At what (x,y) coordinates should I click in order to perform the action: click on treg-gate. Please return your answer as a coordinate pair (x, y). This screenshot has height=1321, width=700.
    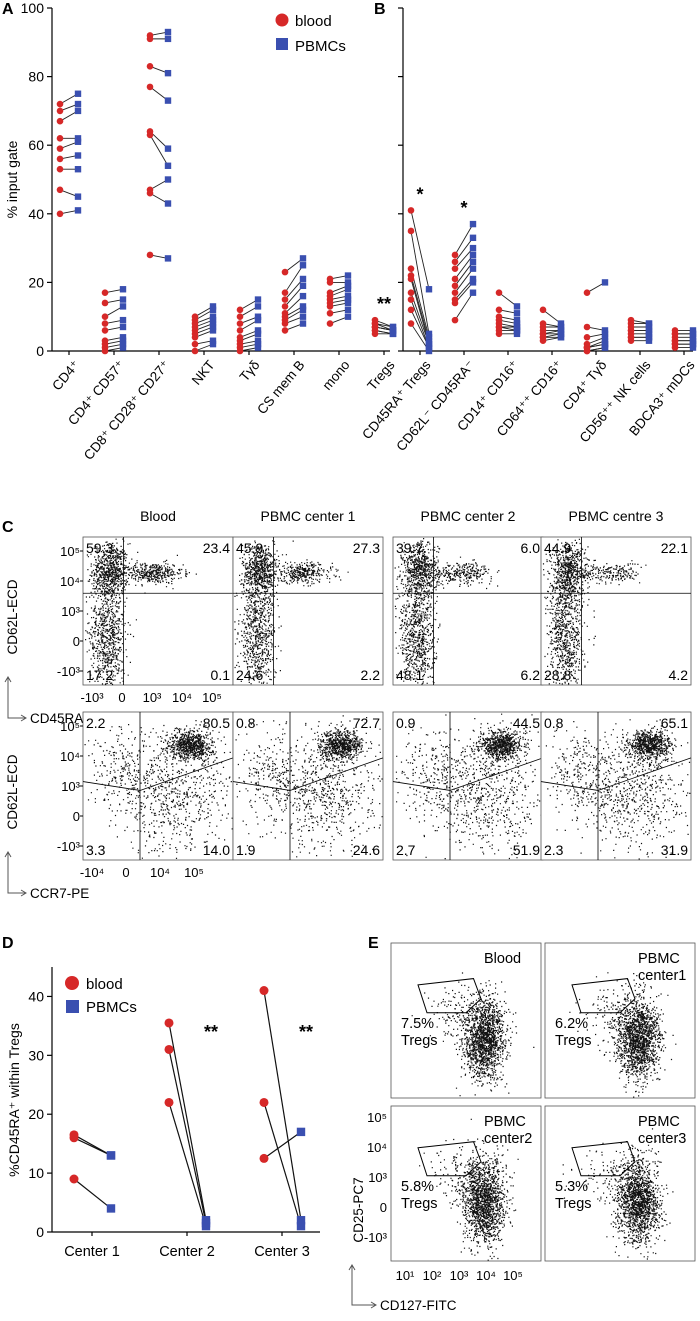
    Looking at the image, I should click on (449, 996).